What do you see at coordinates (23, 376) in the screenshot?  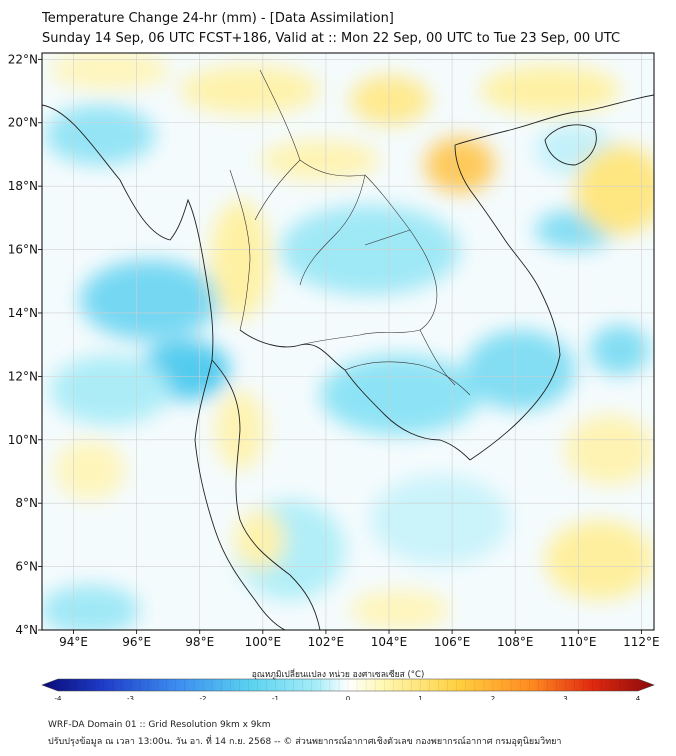 I see `lat-tick-label: 12°N` at bounding box center [23, 376].